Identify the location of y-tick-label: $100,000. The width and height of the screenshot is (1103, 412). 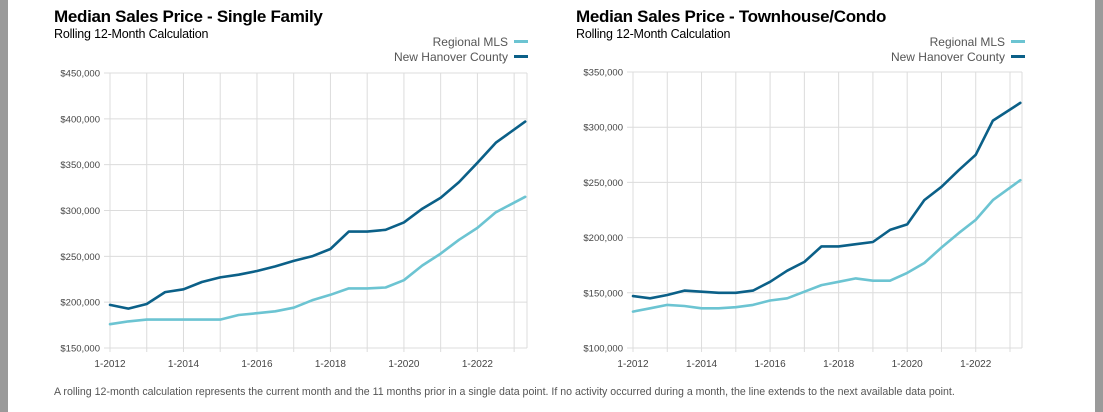
(603, 349).